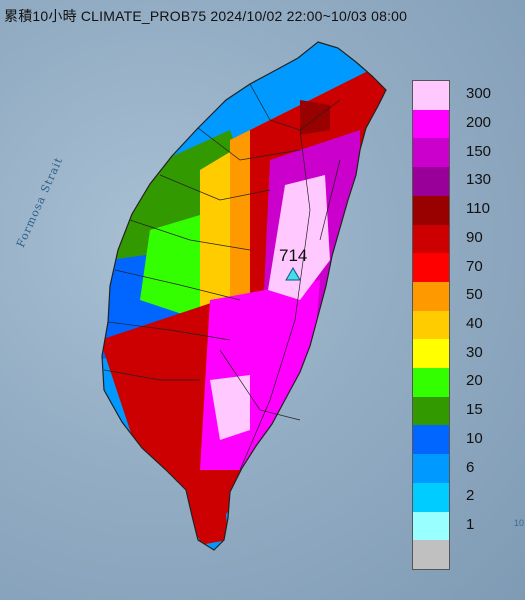  I want to click on legend-label: 30, so click(474, 352).